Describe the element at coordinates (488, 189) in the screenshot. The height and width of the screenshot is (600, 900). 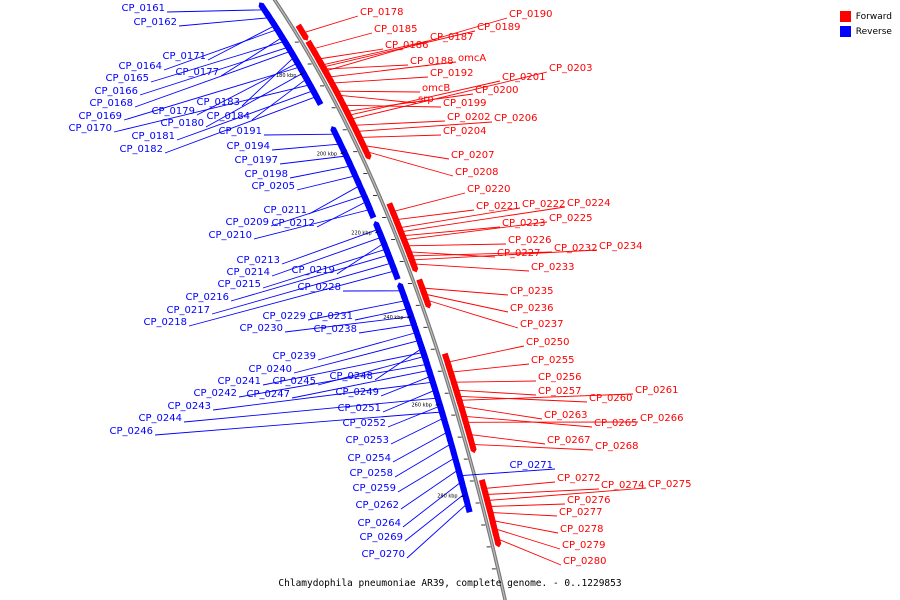
I see `forward-gene-label: CP_0220` at that location.